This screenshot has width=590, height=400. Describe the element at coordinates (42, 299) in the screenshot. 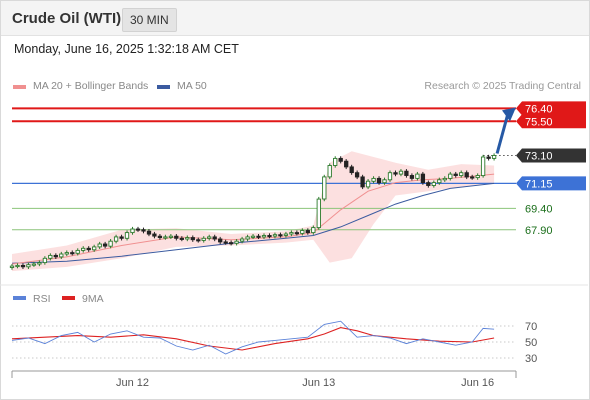

I see `rsi-legend-label-1: RSI` at that location.